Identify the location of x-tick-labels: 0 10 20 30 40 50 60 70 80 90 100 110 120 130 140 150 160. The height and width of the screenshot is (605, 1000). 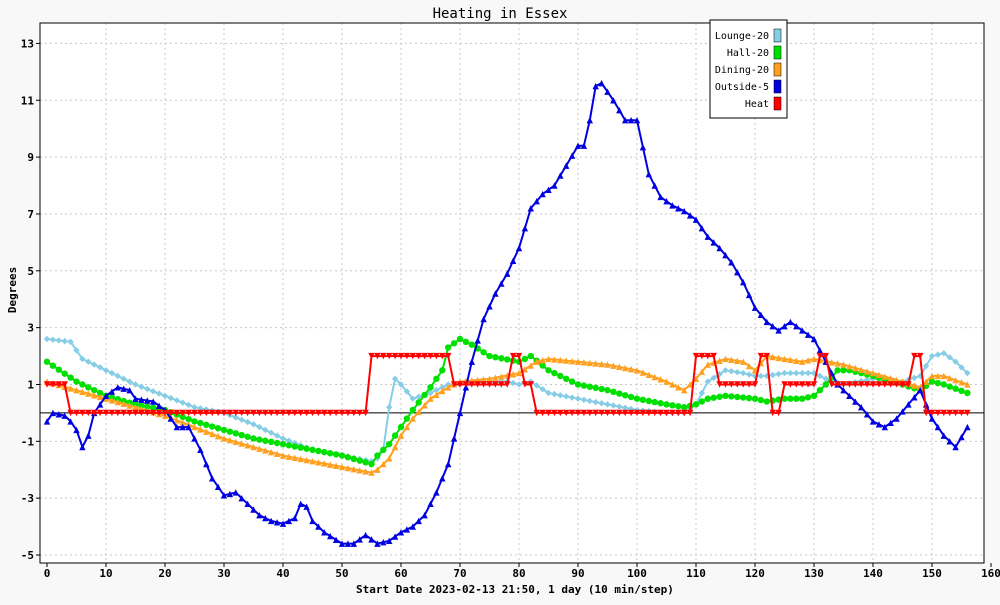
(522, 571).